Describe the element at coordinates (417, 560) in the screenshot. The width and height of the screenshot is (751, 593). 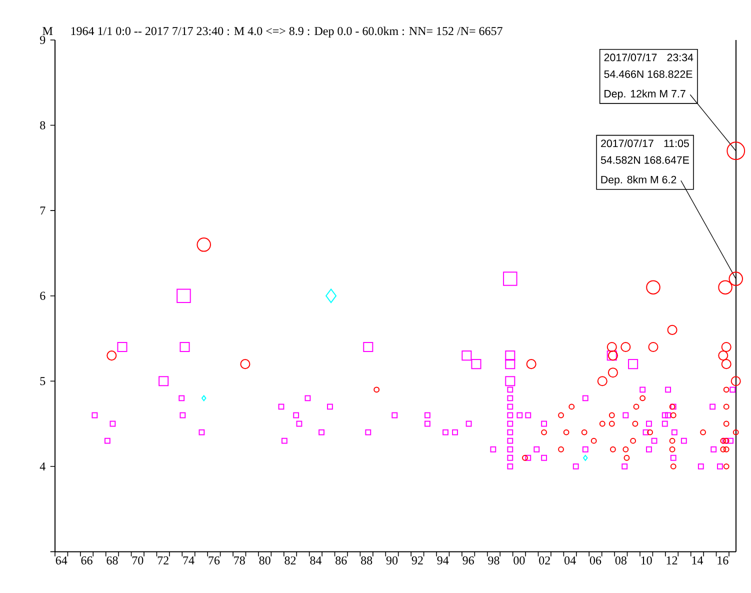
I see `x-tick-label: 92` at that location.